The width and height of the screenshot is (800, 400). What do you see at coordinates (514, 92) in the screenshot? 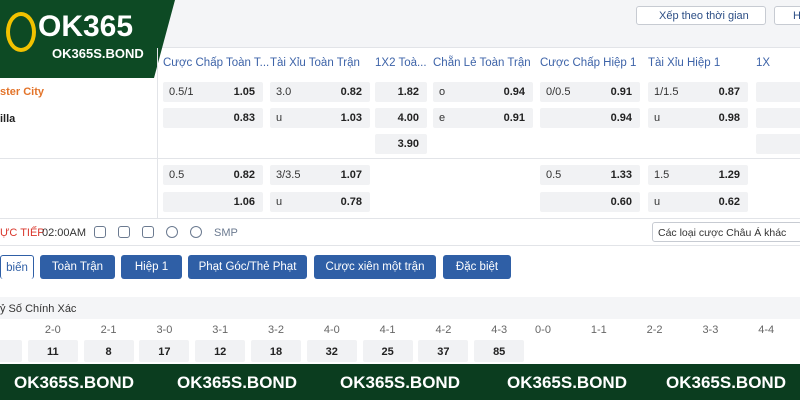
I see `odds: 0.94` at bounding box center [514, 92].